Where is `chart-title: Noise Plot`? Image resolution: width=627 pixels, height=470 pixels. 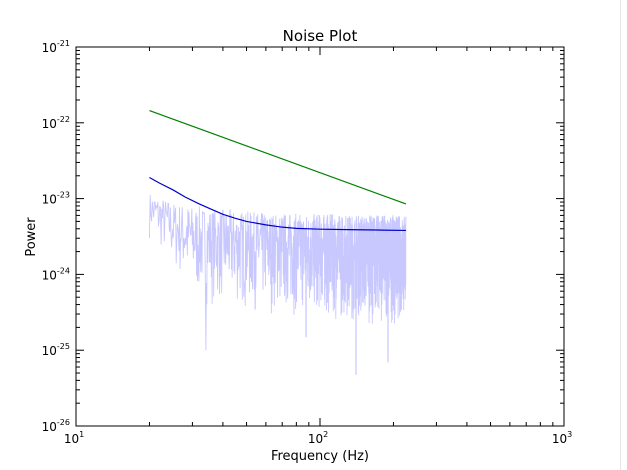
chart-title: Noise Plot is located at coordinates (320, 36).